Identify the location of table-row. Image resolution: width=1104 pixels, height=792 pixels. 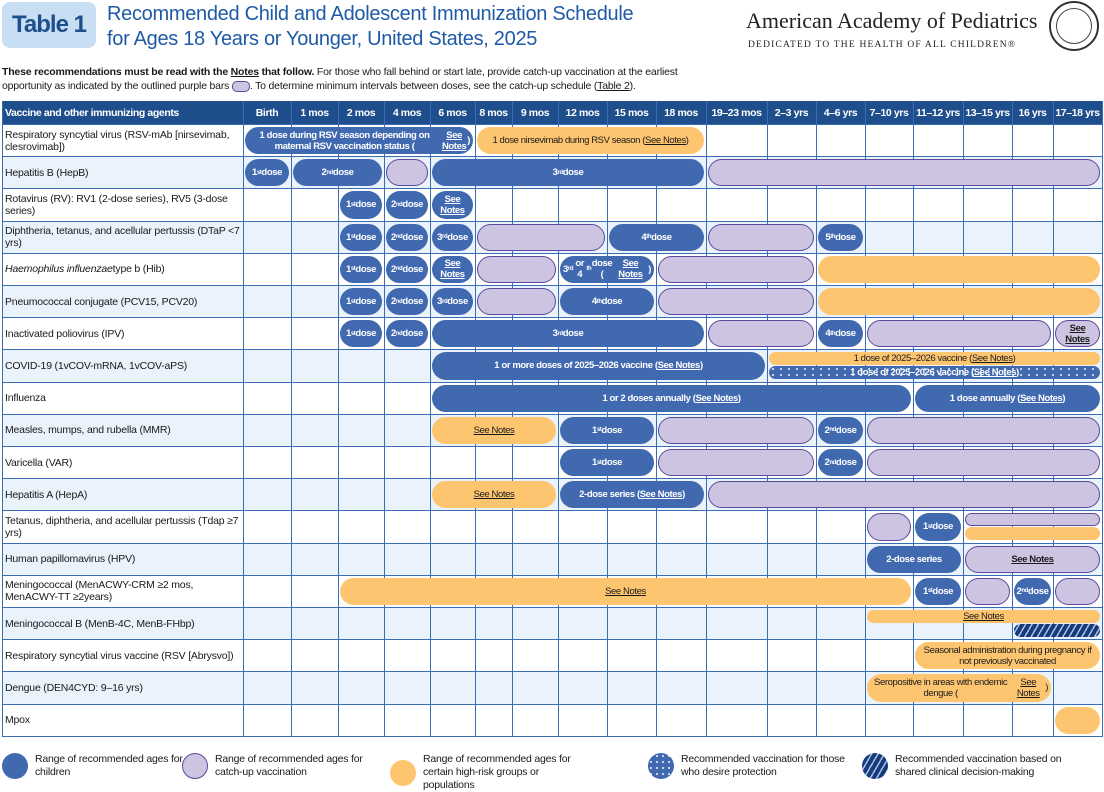
(552, 720).